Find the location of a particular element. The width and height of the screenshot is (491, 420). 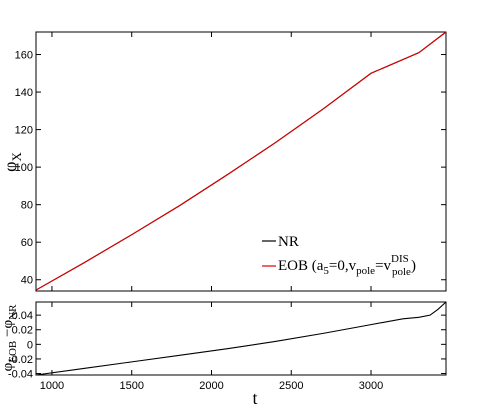

legend-eob-p1: EOB (a is located at coordinates (301, 266).